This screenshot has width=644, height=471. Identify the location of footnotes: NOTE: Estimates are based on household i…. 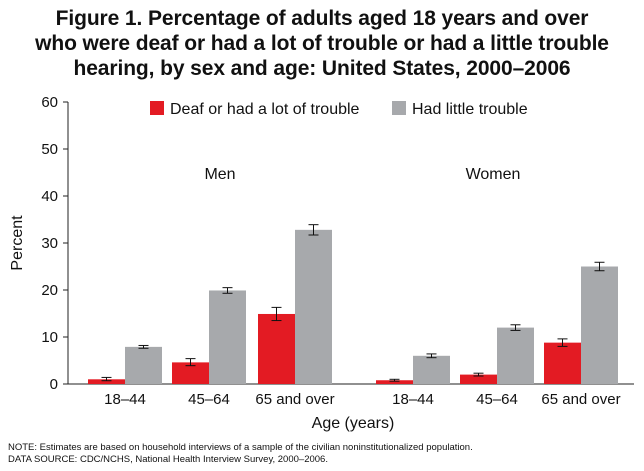
(240, 454).